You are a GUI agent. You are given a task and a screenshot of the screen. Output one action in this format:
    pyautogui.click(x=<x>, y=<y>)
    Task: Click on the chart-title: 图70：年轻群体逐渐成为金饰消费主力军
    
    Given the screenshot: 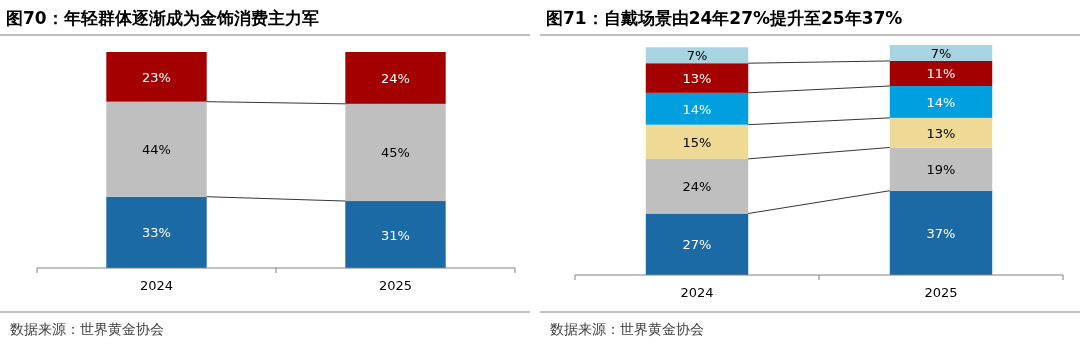 What is the action you would take?
    pyautogui.click(x=162, y=18)
    